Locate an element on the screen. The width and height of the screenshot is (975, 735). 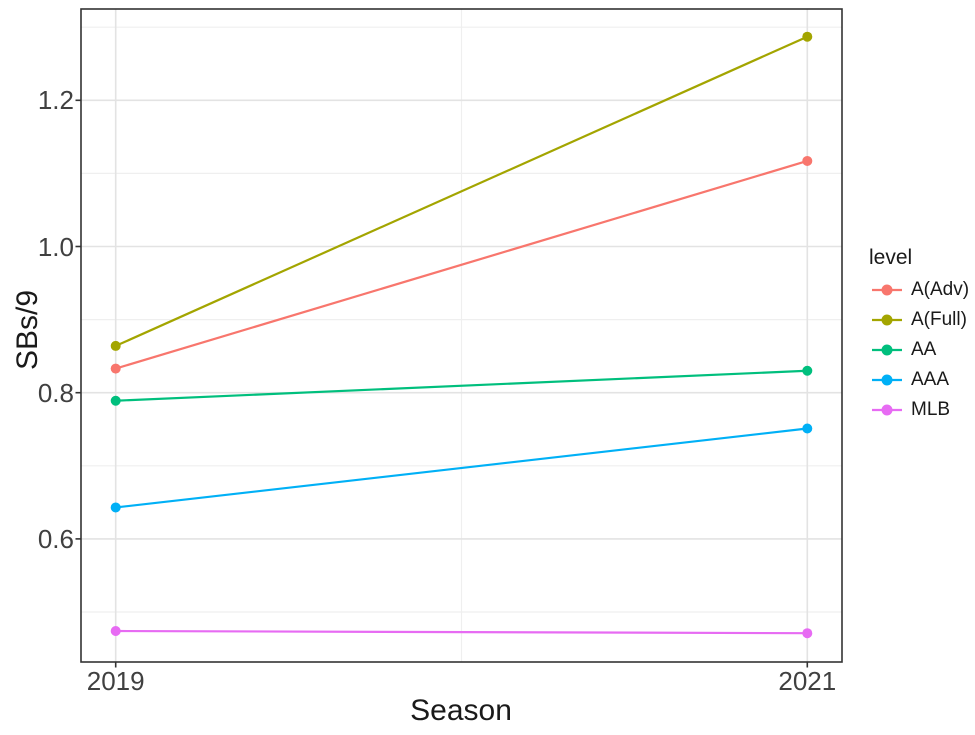
y-tick-label: 0.6 is located at coordinates (55, 538).